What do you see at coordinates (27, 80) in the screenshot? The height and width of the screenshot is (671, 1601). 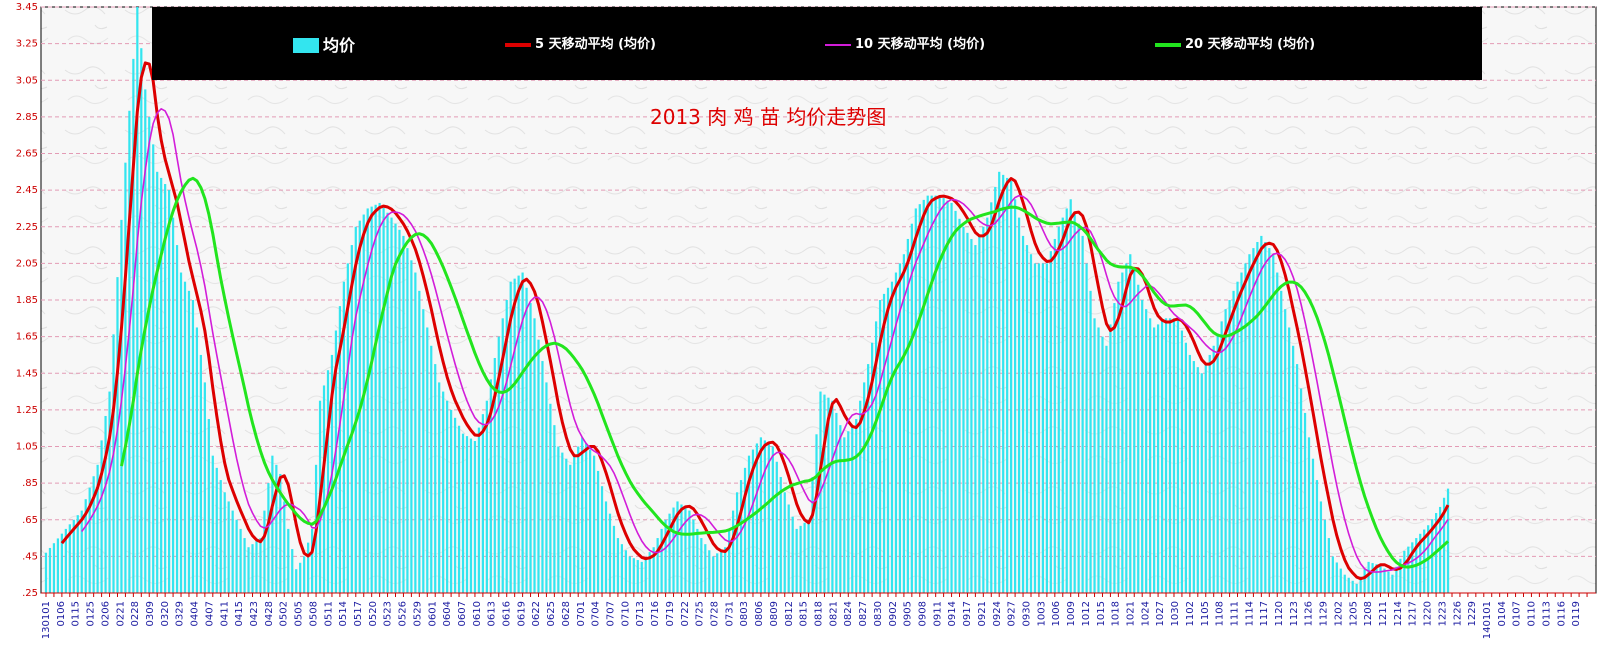 I see `y-tick-label: 3.05` at bounding box center [27, 80].